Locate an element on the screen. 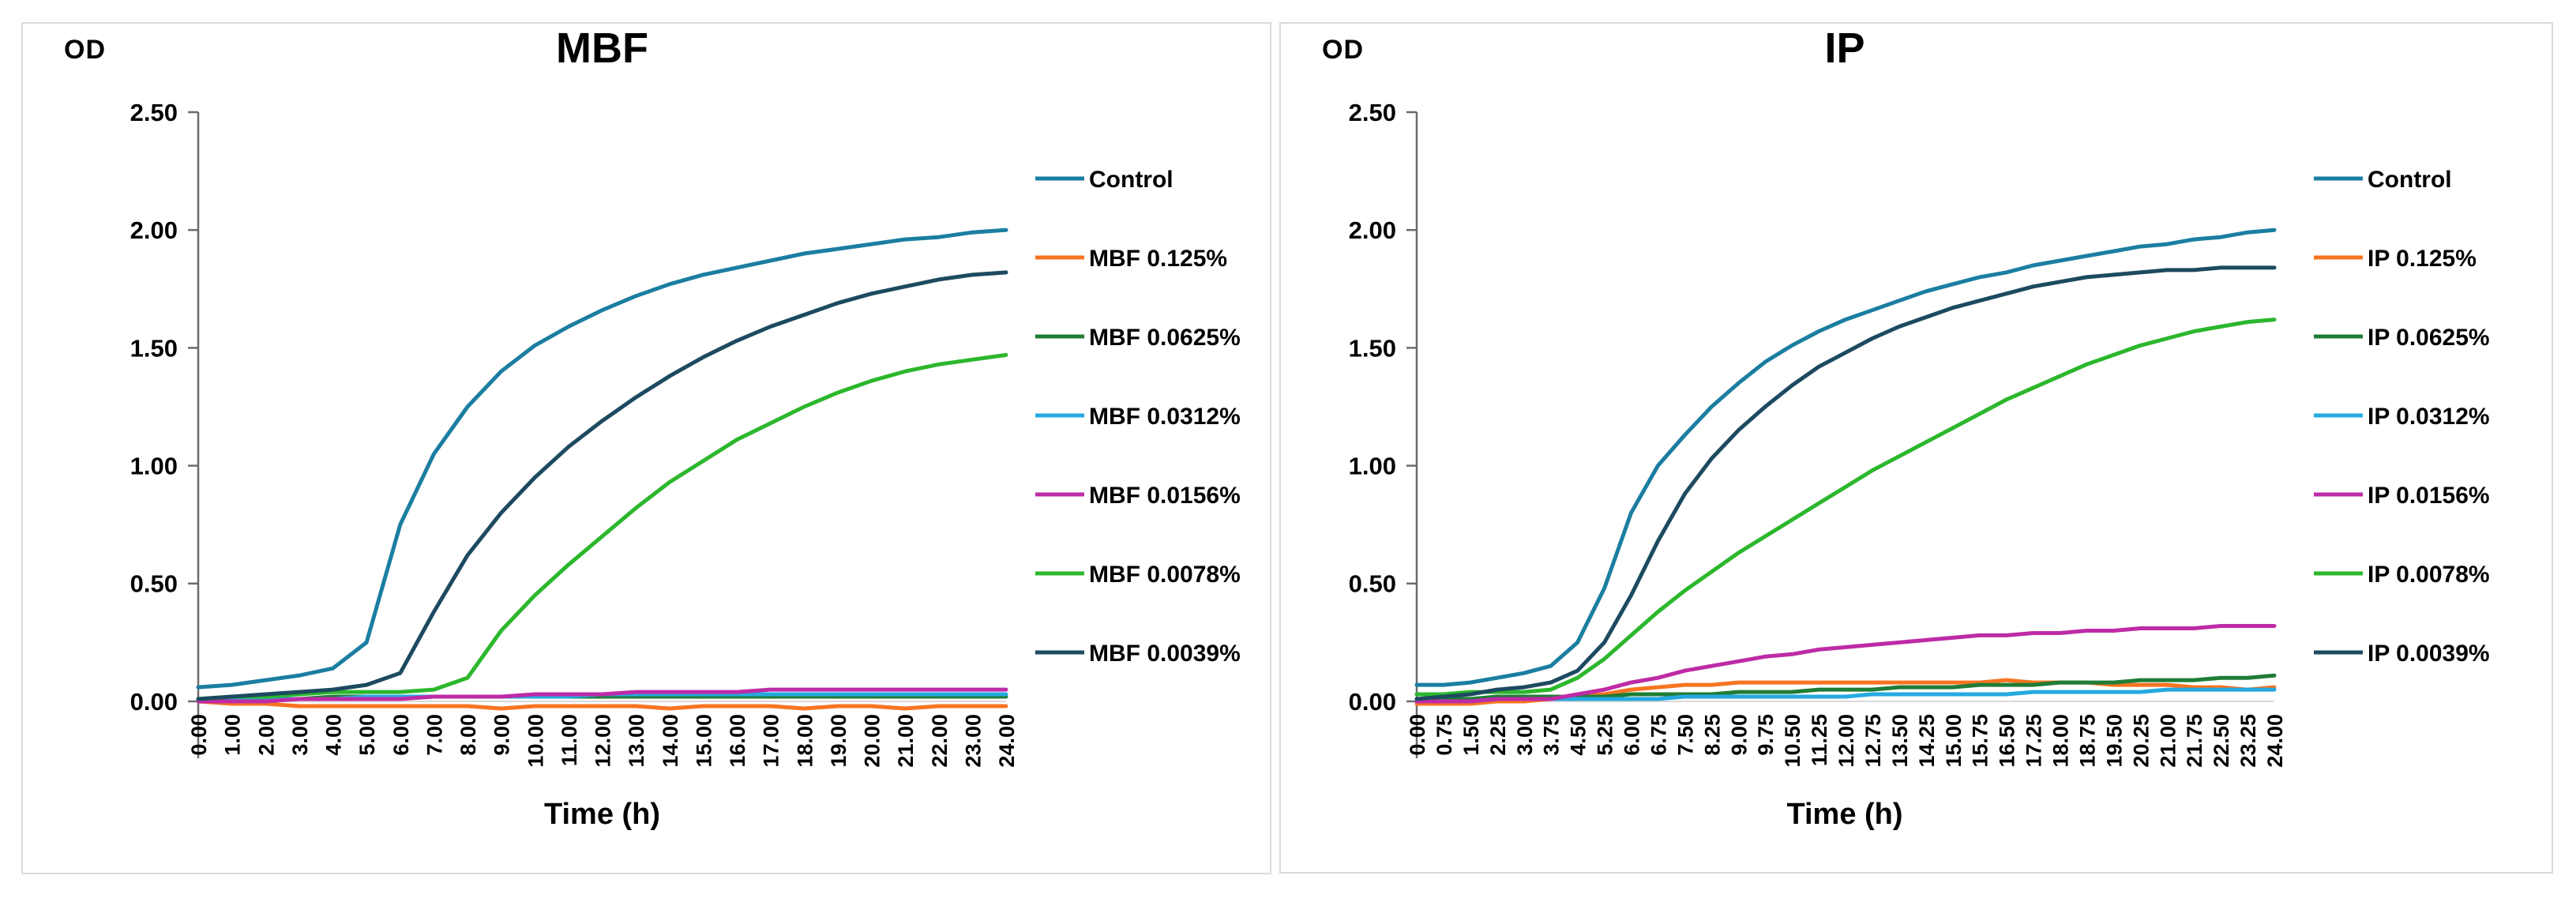  x-tick-label: 18.75 is located at coordinates (2087, 741).